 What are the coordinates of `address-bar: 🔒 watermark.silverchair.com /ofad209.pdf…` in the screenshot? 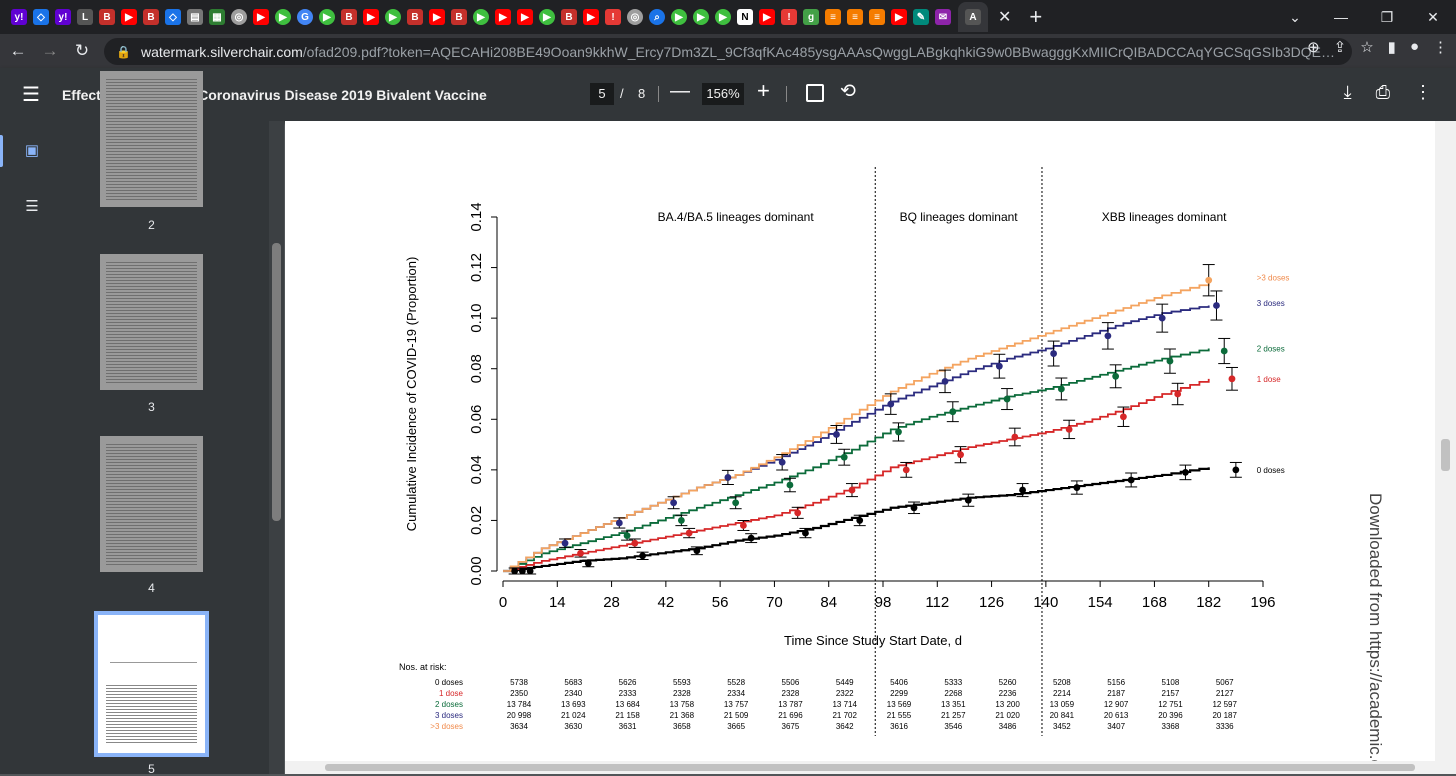 It's located at (728, 51).